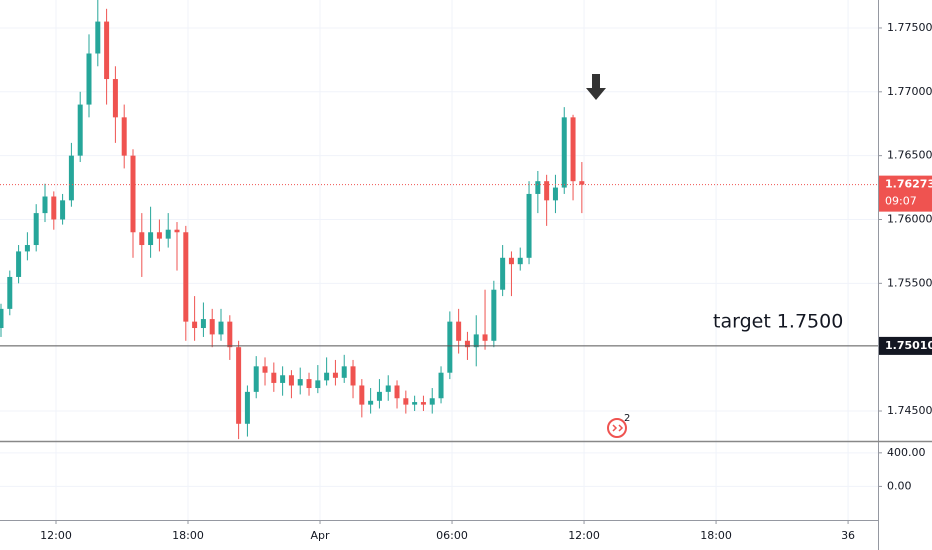 The width and height of the screenshot is (932, 550). I want to click on y-tick-label: 400.00, so click(906, 452).